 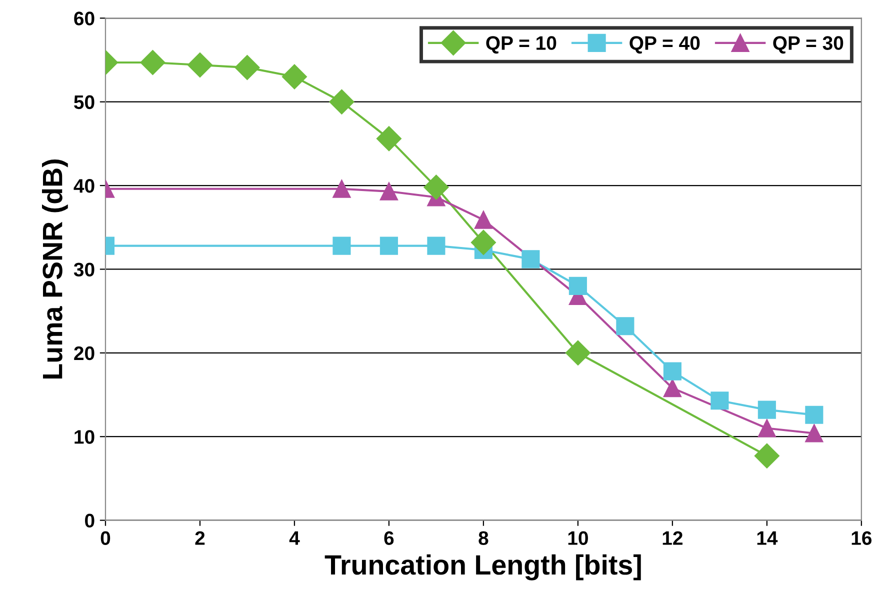 What do you see at coordinates (767, 538) in the screenshot?
I see `x-tick-label: 14` at bounding box center [767, 538].